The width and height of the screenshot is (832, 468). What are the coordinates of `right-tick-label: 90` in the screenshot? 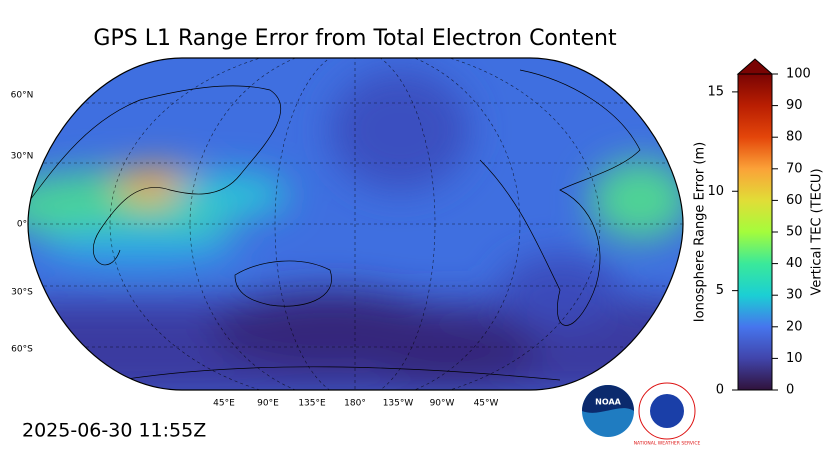 It's located at (794, 105).